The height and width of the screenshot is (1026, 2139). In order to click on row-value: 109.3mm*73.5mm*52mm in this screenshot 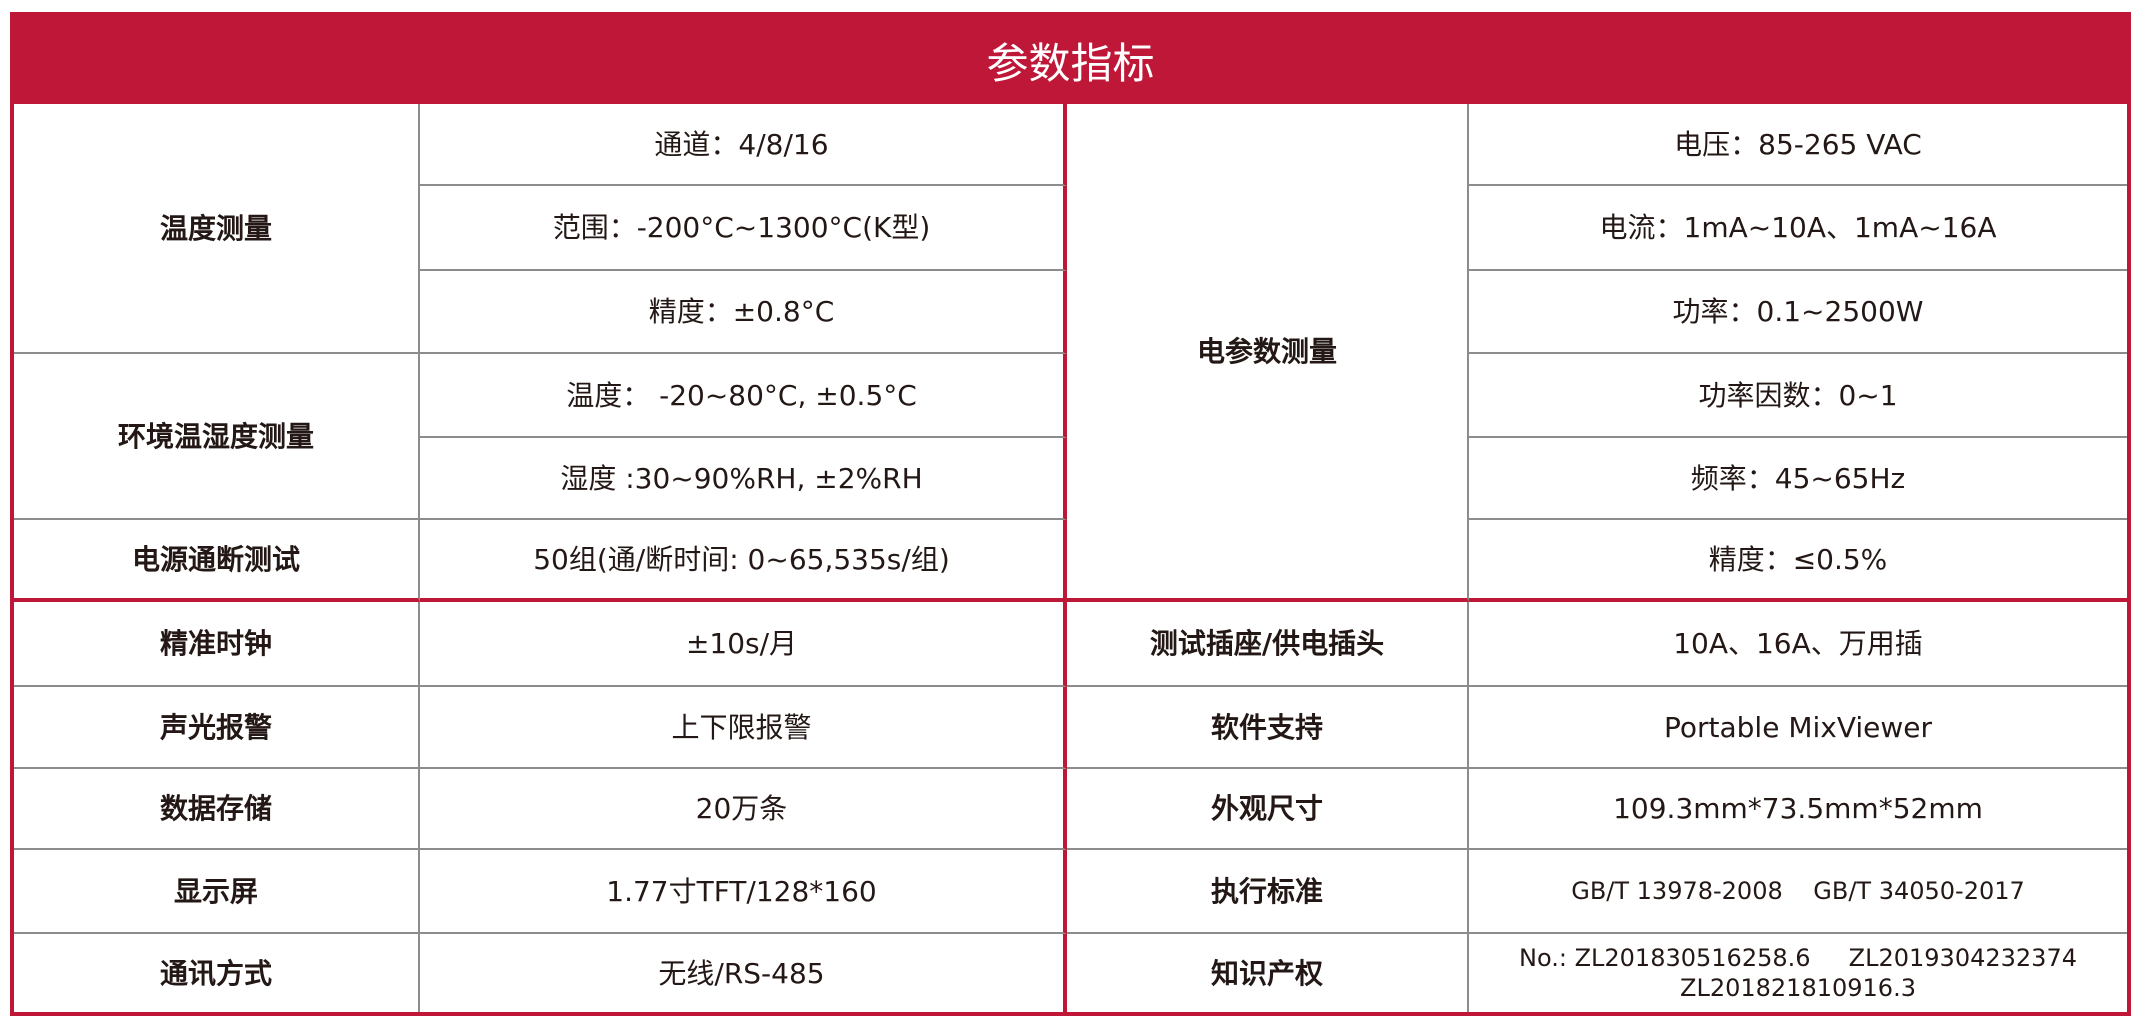, I will do `click(1798, 809)`.